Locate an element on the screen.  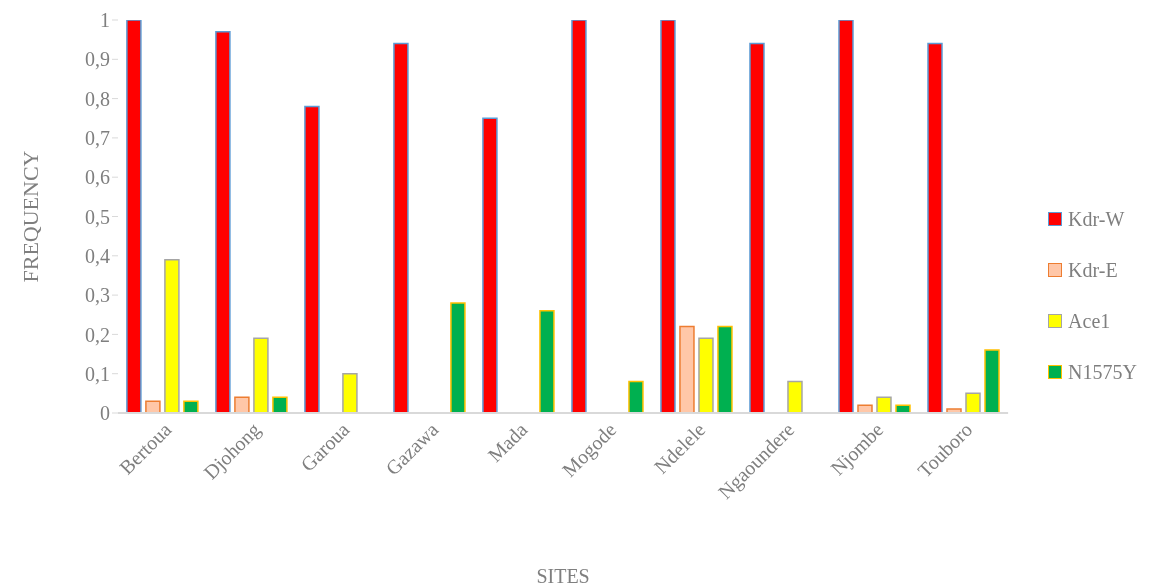
y-tick-label: 0,1 is located at coordinates (97, 373).